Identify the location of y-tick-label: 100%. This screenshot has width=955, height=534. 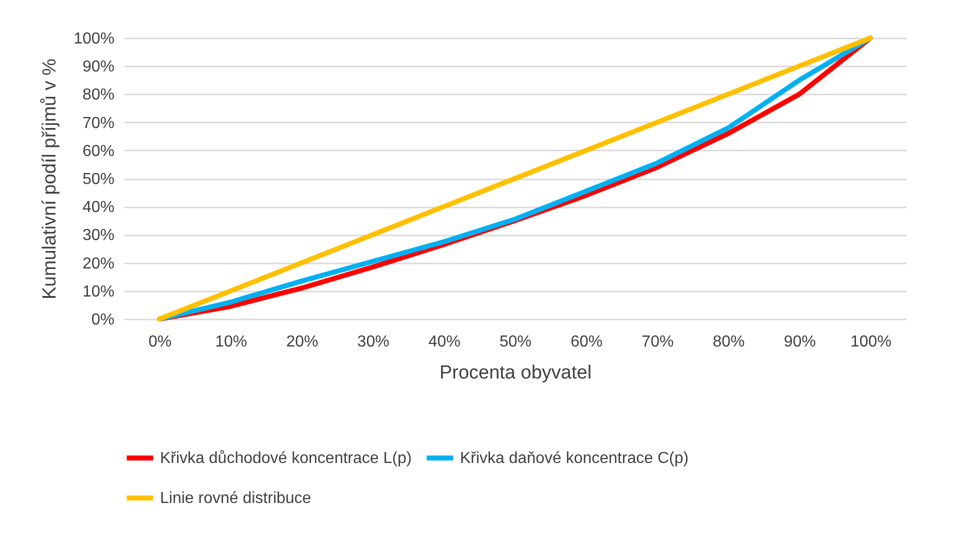
(94, 39).